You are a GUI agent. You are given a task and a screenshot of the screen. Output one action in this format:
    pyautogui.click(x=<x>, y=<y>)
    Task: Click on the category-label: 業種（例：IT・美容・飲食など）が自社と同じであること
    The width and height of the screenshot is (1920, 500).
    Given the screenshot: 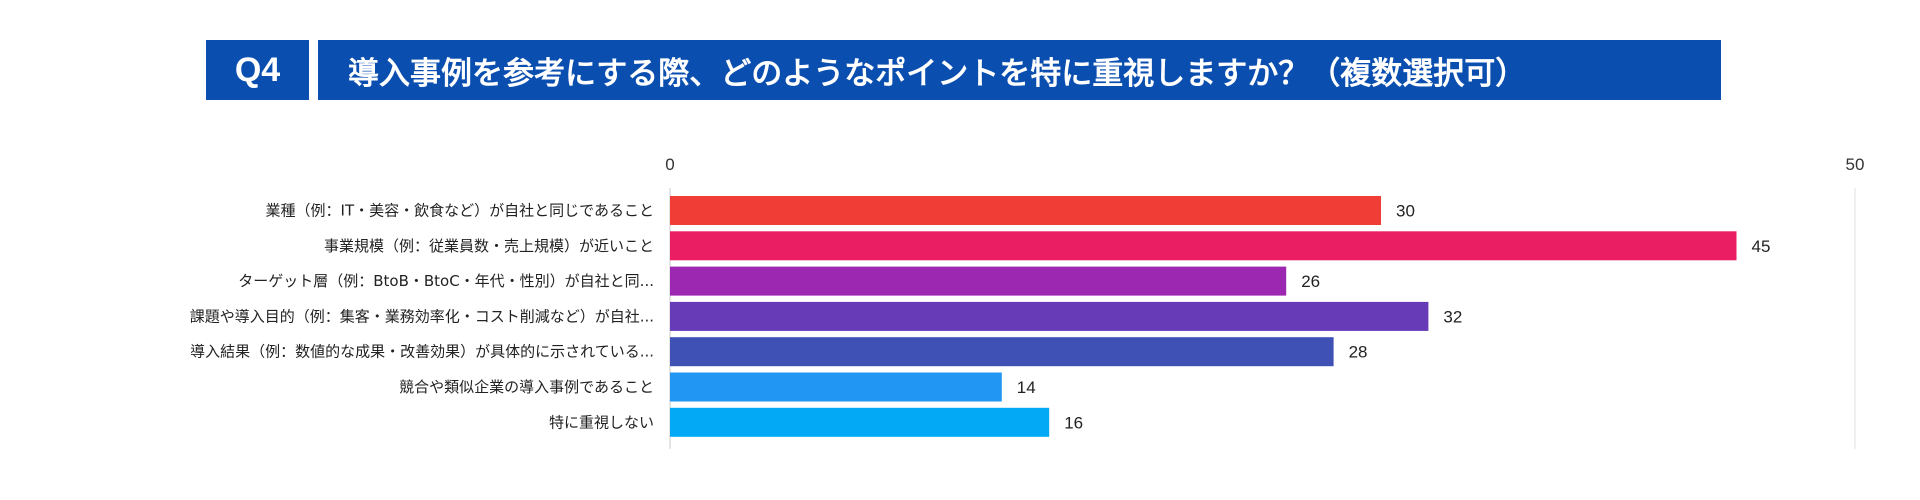 What is the action you would take?
    pyautogui.click(x=460, y=211)
    